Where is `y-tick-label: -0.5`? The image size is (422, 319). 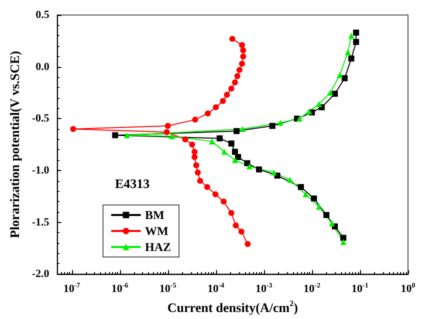 y-tick-label: -0.5 is located at coordinates (41, 118).